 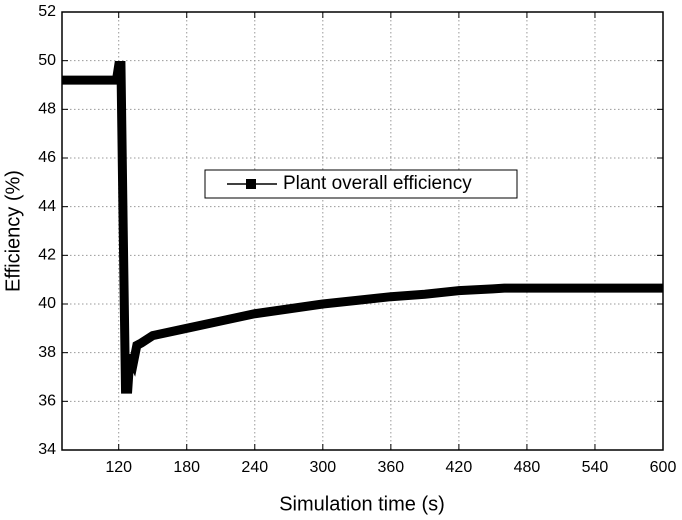 What do you see at coordinates (47, 60) in the screenshot?
I see `y-tick-label: 50` at bounding box center [47, 60].